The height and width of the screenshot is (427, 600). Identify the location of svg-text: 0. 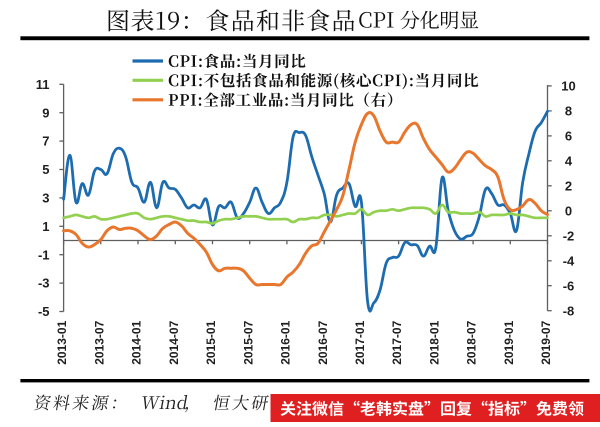
(568, 210).